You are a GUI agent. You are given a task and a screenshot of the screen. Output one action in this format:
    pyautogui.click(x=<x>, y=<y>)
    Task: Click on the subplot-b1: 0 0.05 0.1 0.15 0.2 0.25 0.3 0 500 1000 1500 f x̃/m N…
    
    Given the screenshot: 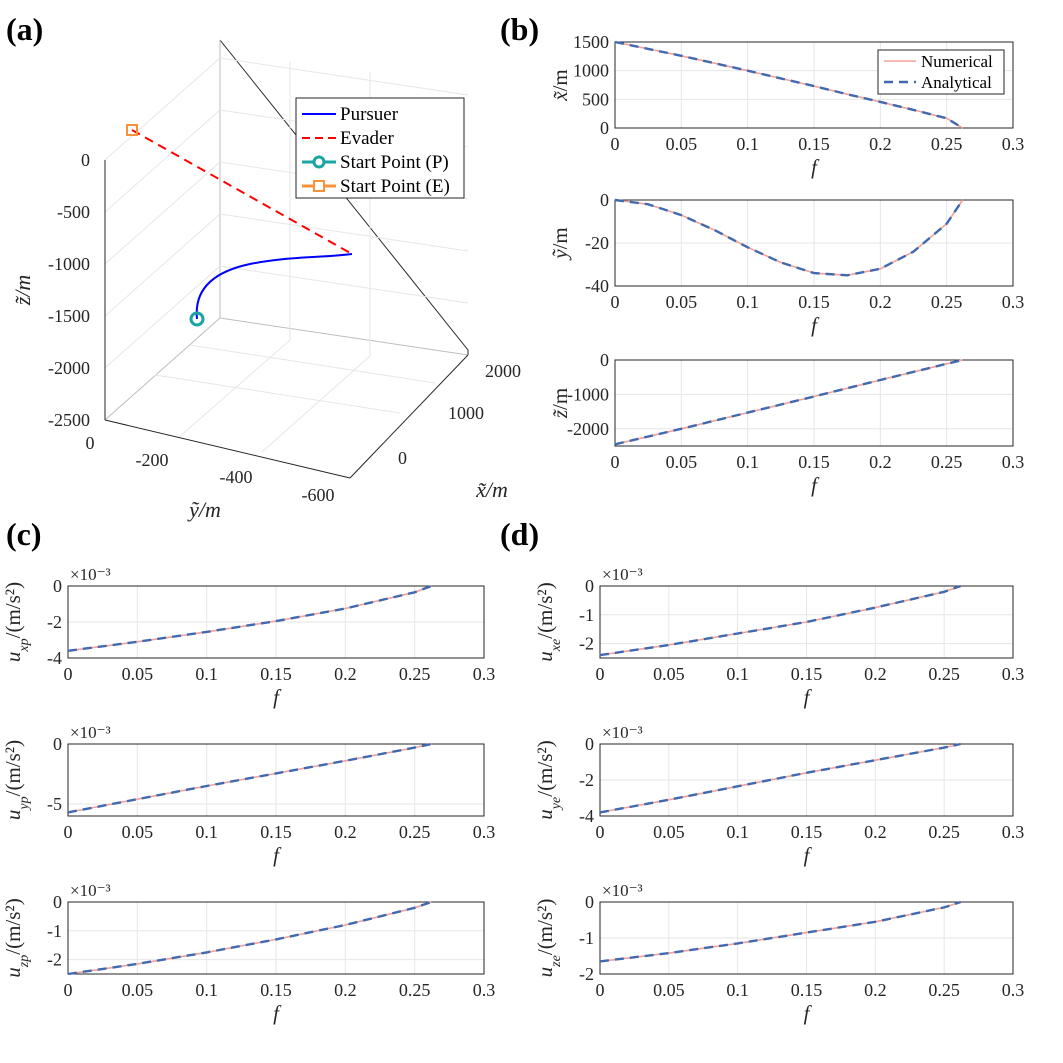 What is the action you would take?
    pyautogui.click(x=786, y=105)
    